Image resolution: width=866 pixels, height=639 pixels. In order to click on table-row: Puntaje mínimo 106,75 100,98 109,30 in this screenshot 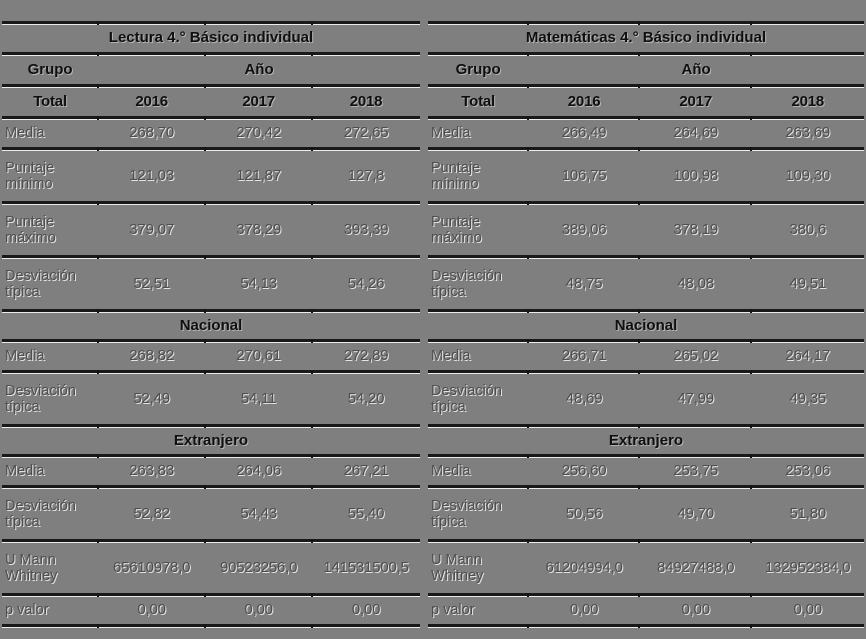, I will do `click(646, 176)`.